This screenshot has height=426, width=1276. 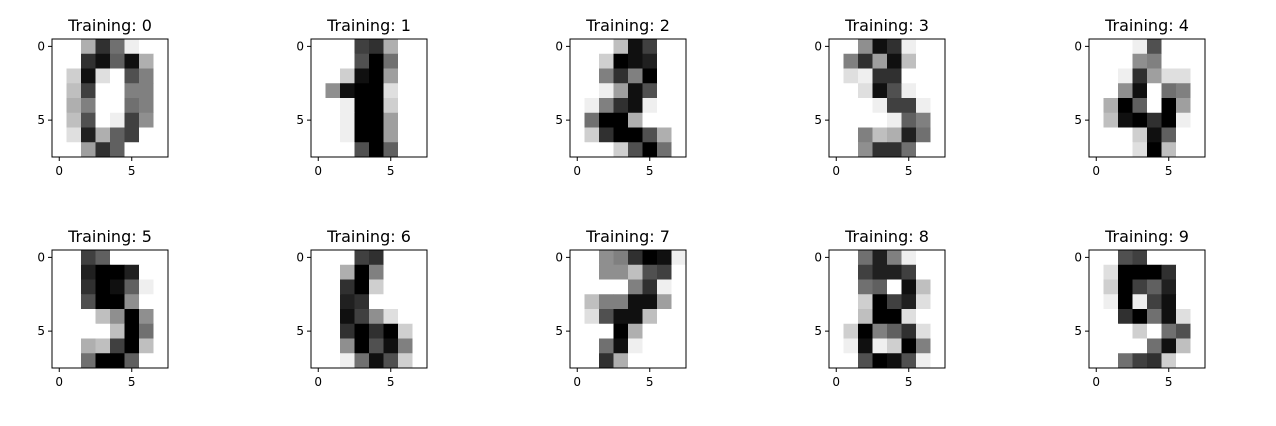 What do you see at coordinates (880, 97) in the screenshot?
I see `digit-panel-3: Training: 3 0 5 0 5` at bounding box center [880, 97].